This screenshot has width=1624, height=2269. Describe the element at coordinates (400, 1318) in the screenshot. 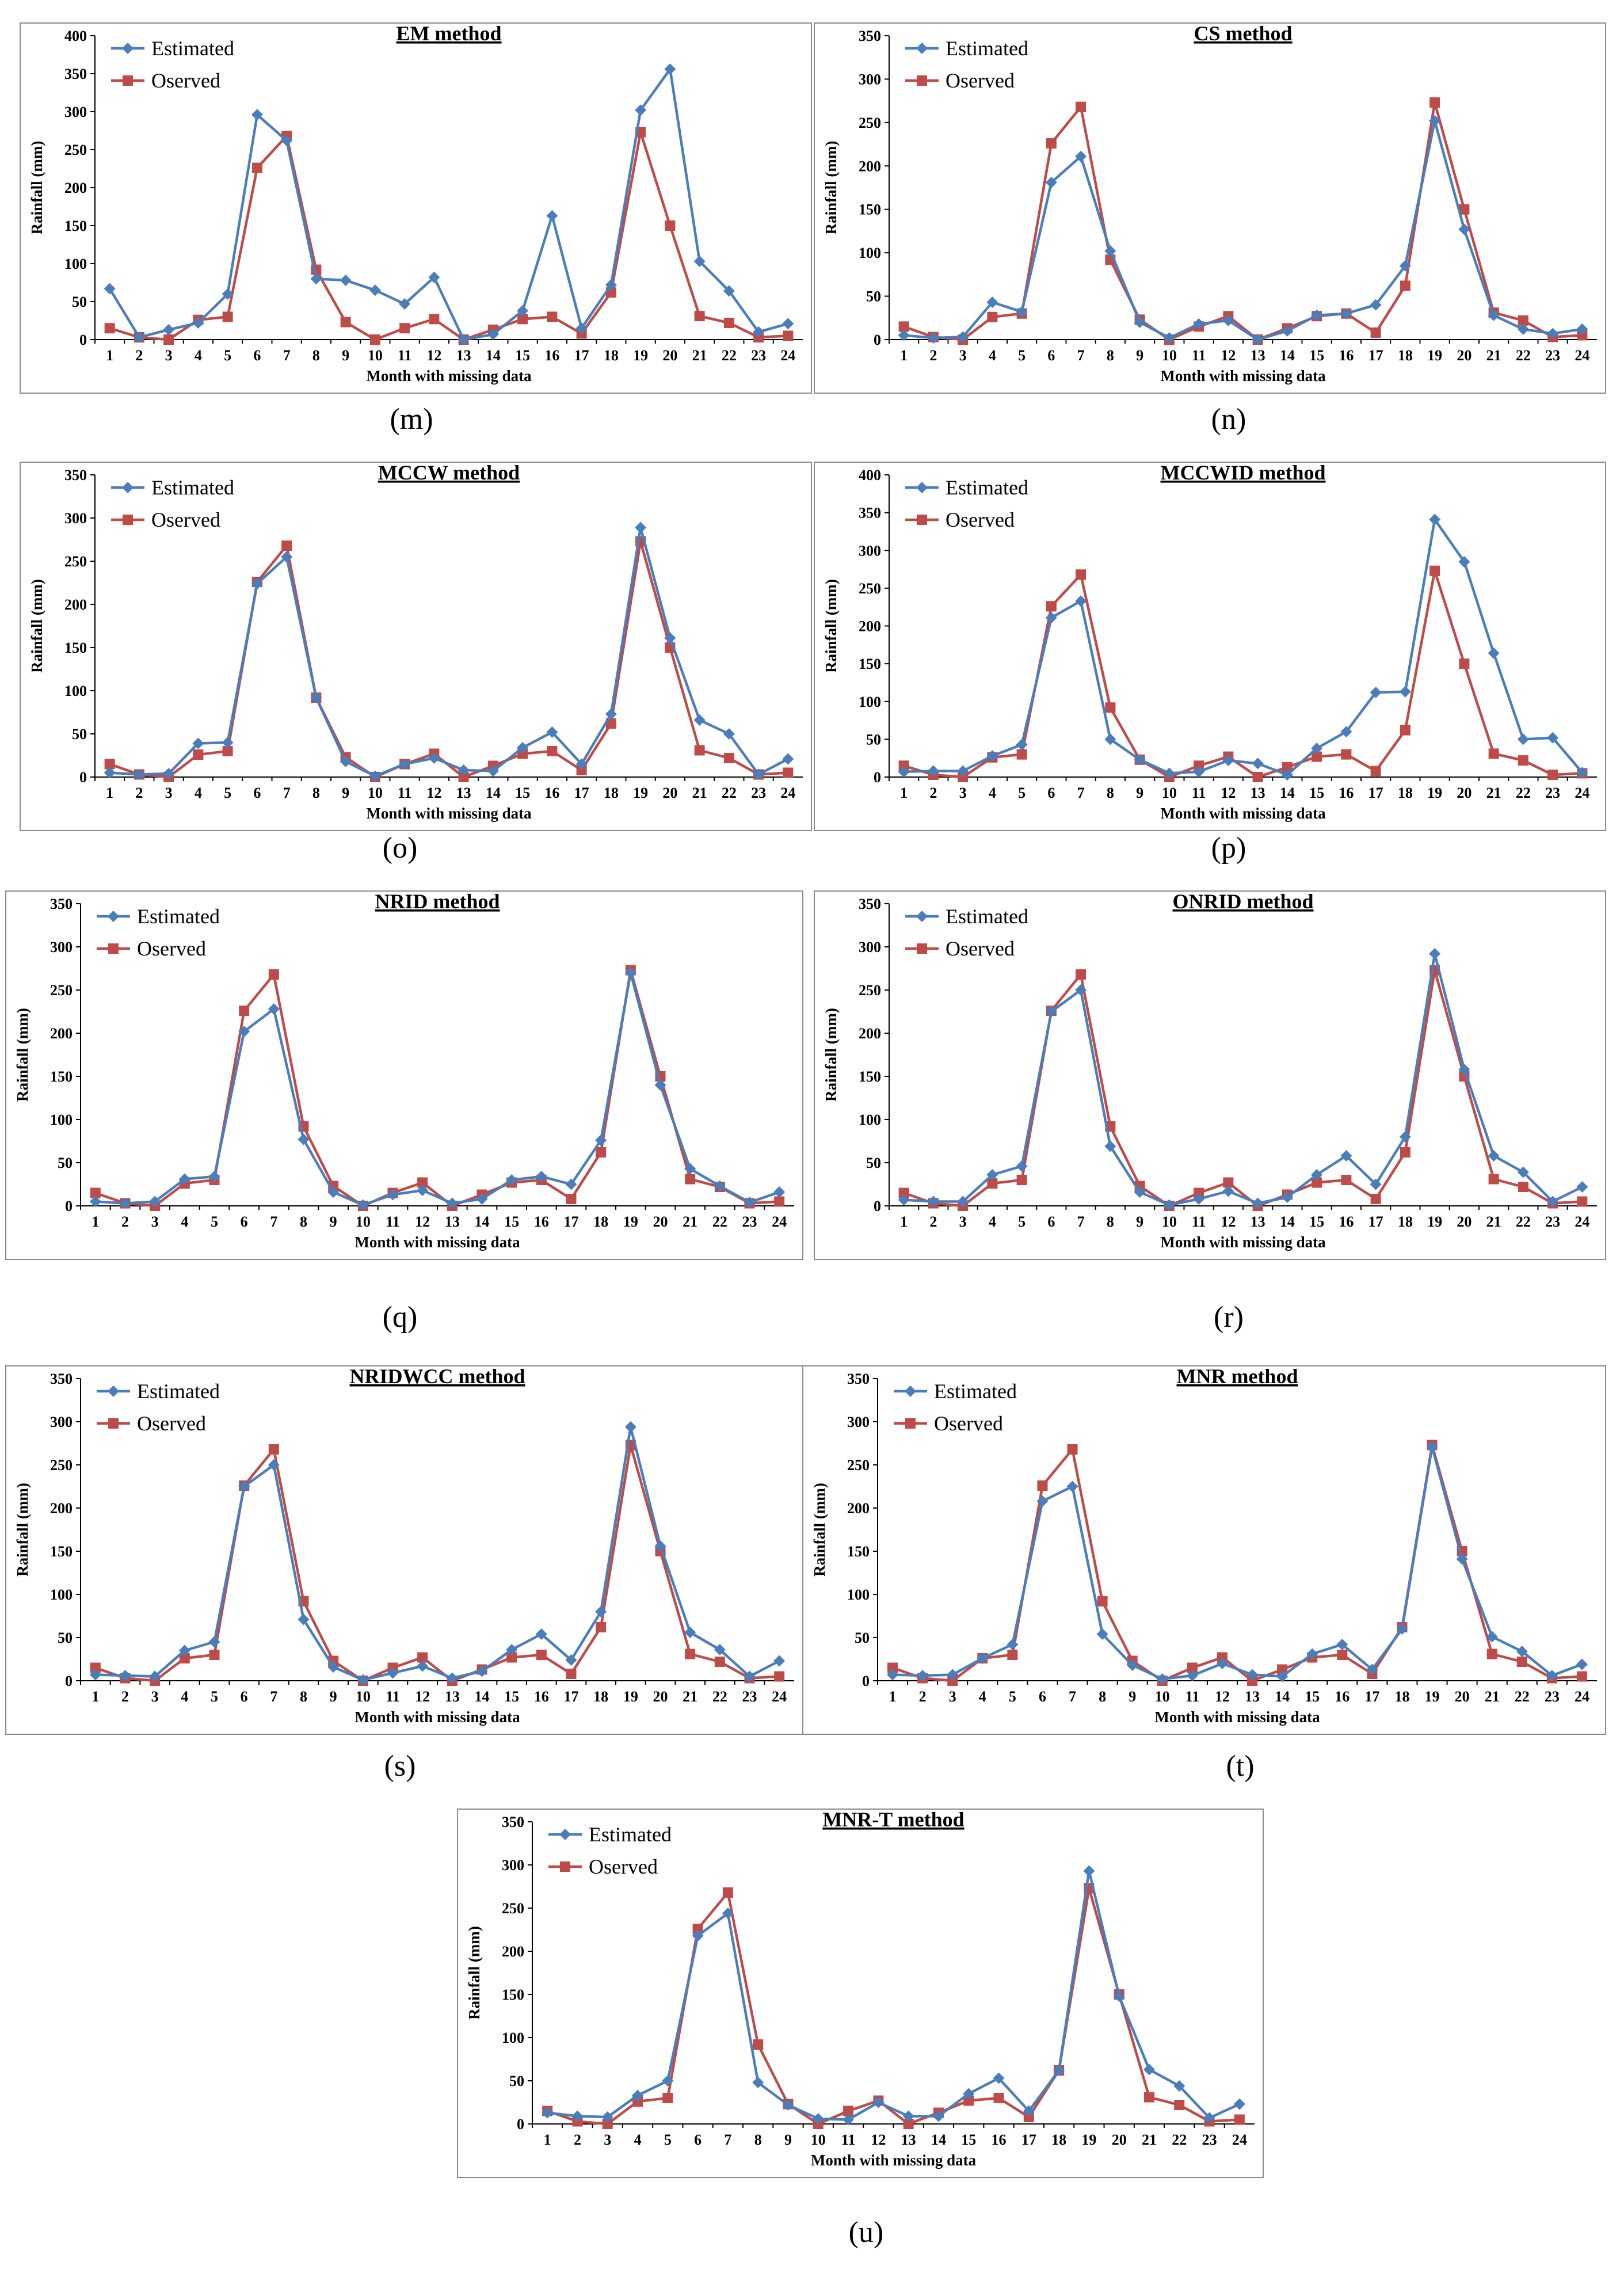

I see `panel-caption: (q)` at that location.